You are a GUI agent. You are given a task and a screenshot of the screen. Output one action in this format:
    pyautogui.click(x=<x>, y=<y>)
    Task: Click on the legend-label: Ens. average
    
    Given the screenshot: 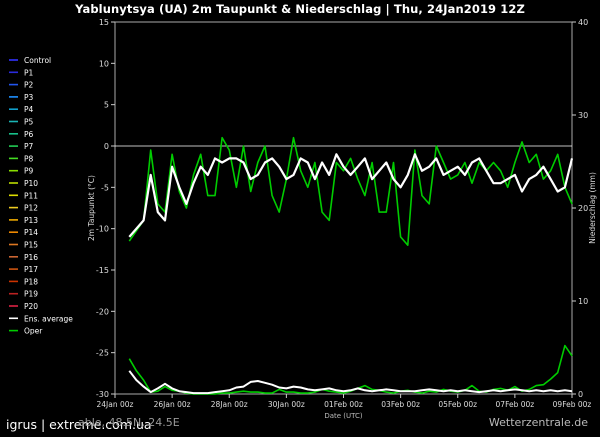 What is the action you would take?
    pyautogui.click(x=48, y=318)
    